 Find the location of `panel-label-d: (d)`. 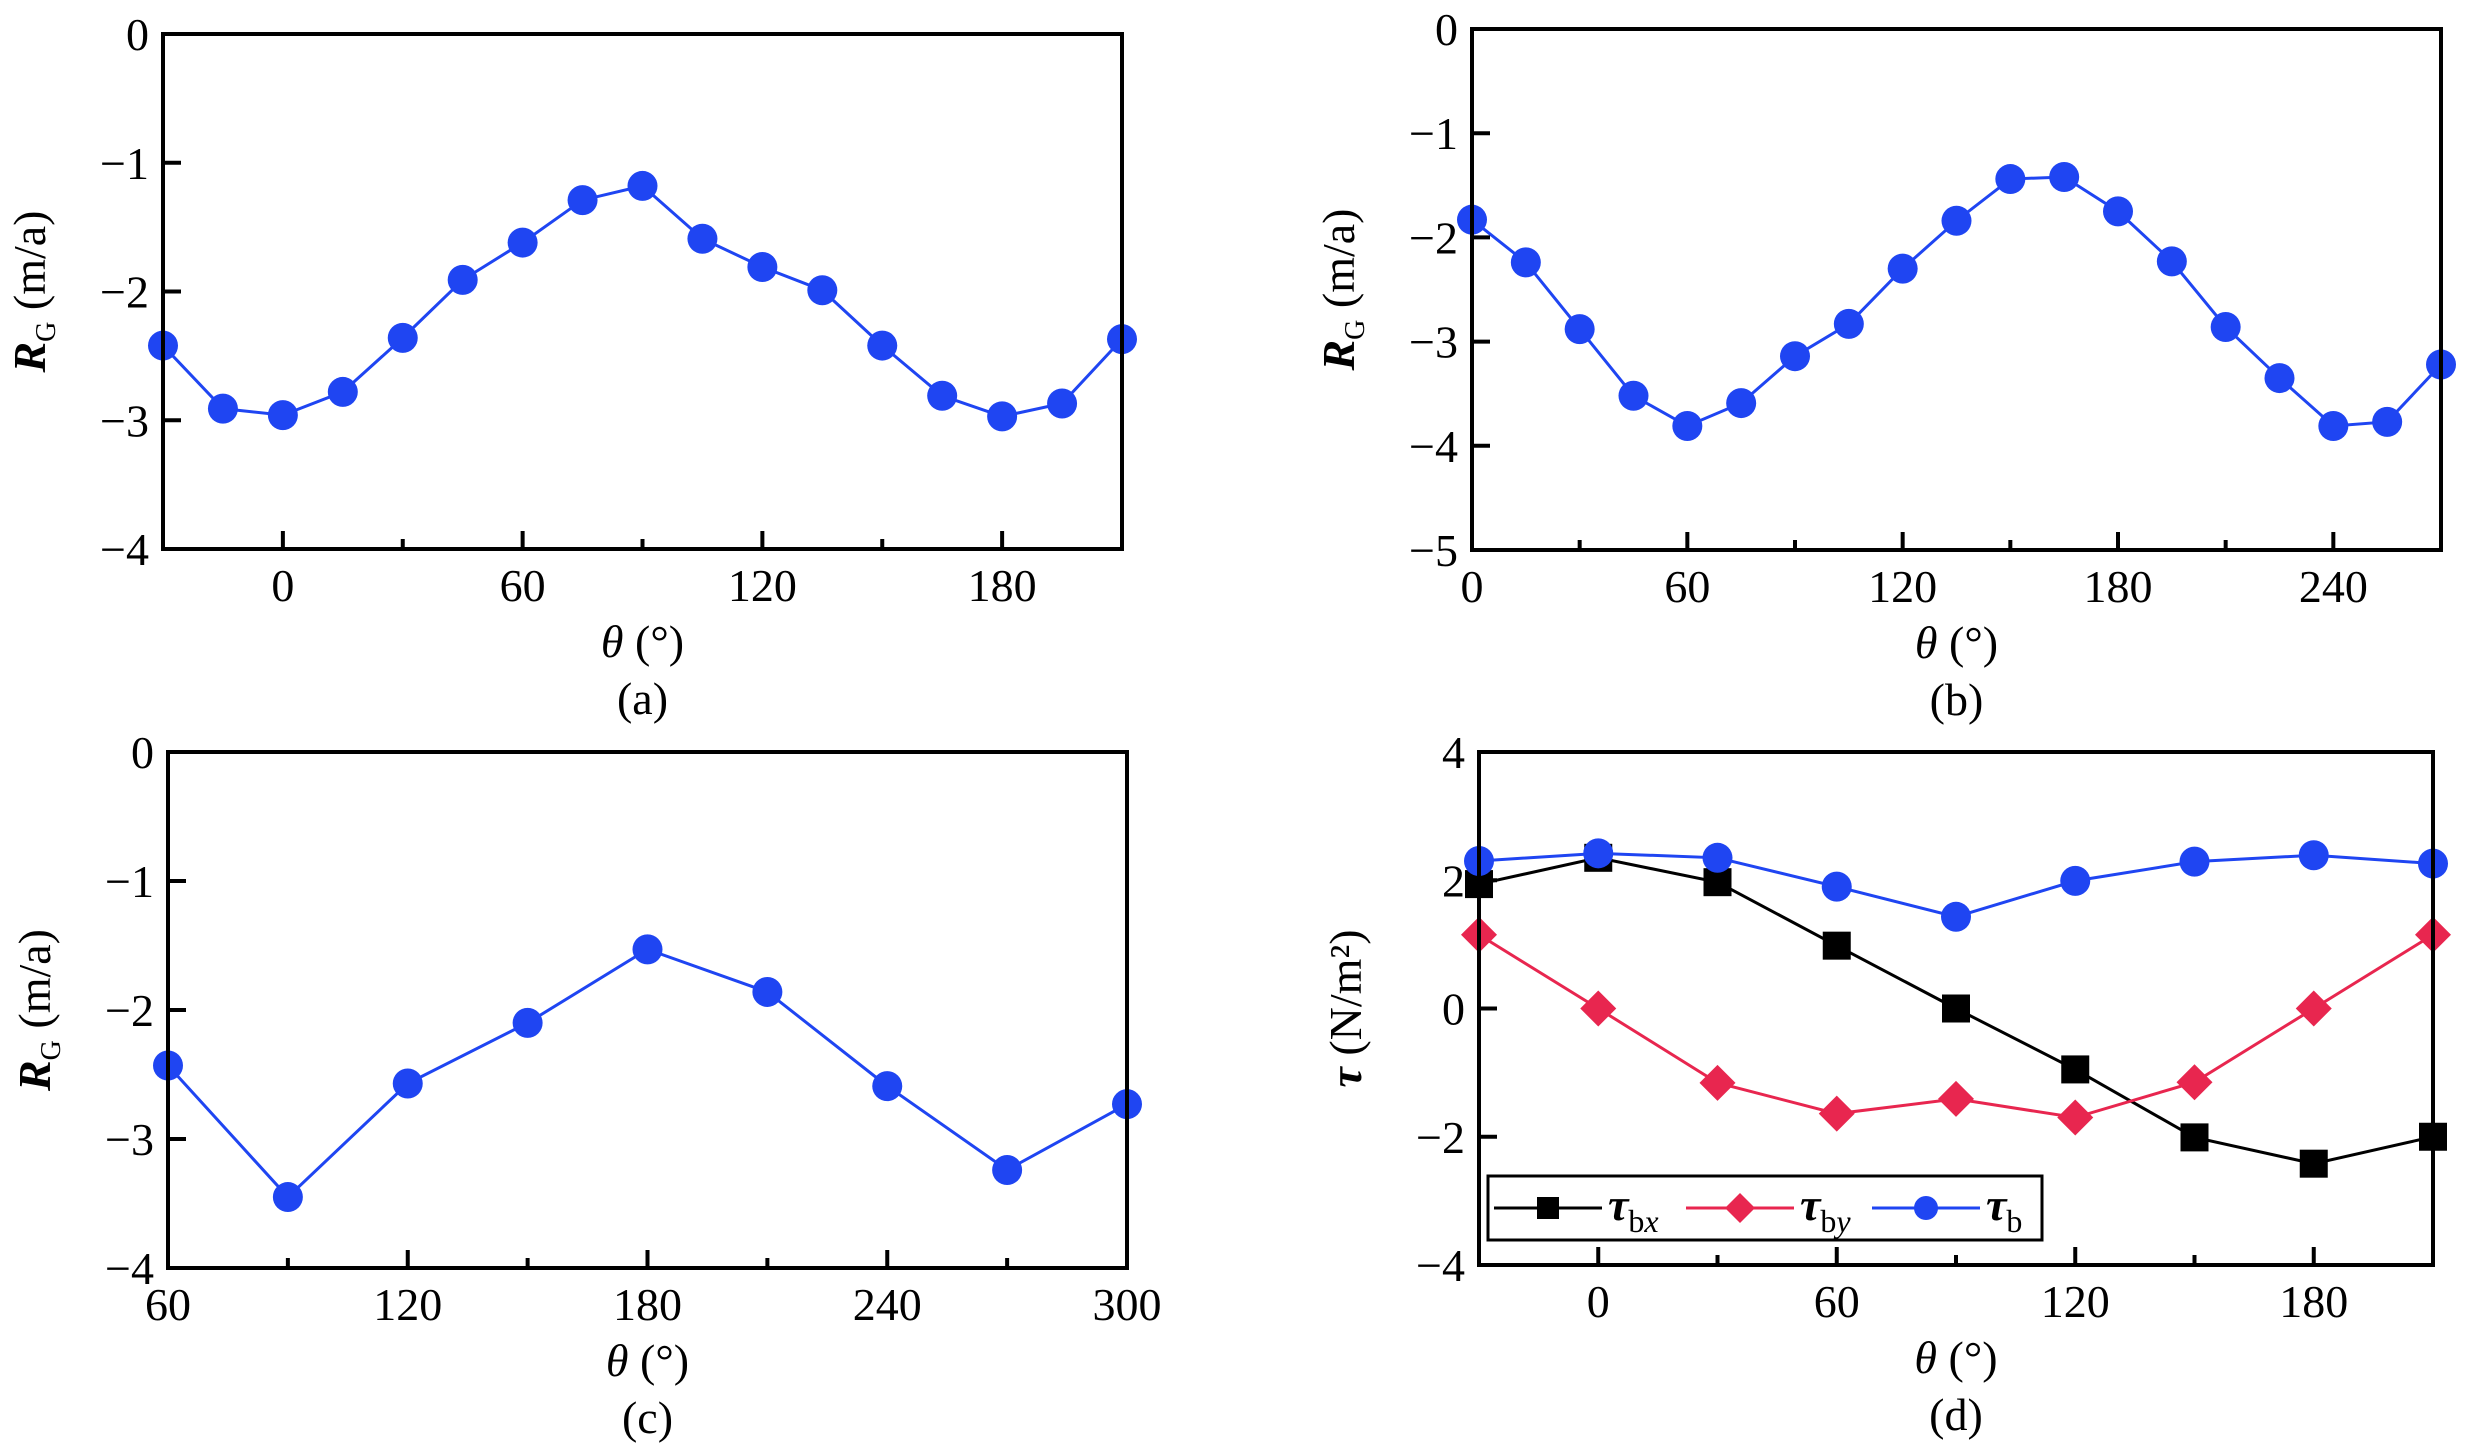

panel-label-d: (d) is located at coordinates (1956, 1414).